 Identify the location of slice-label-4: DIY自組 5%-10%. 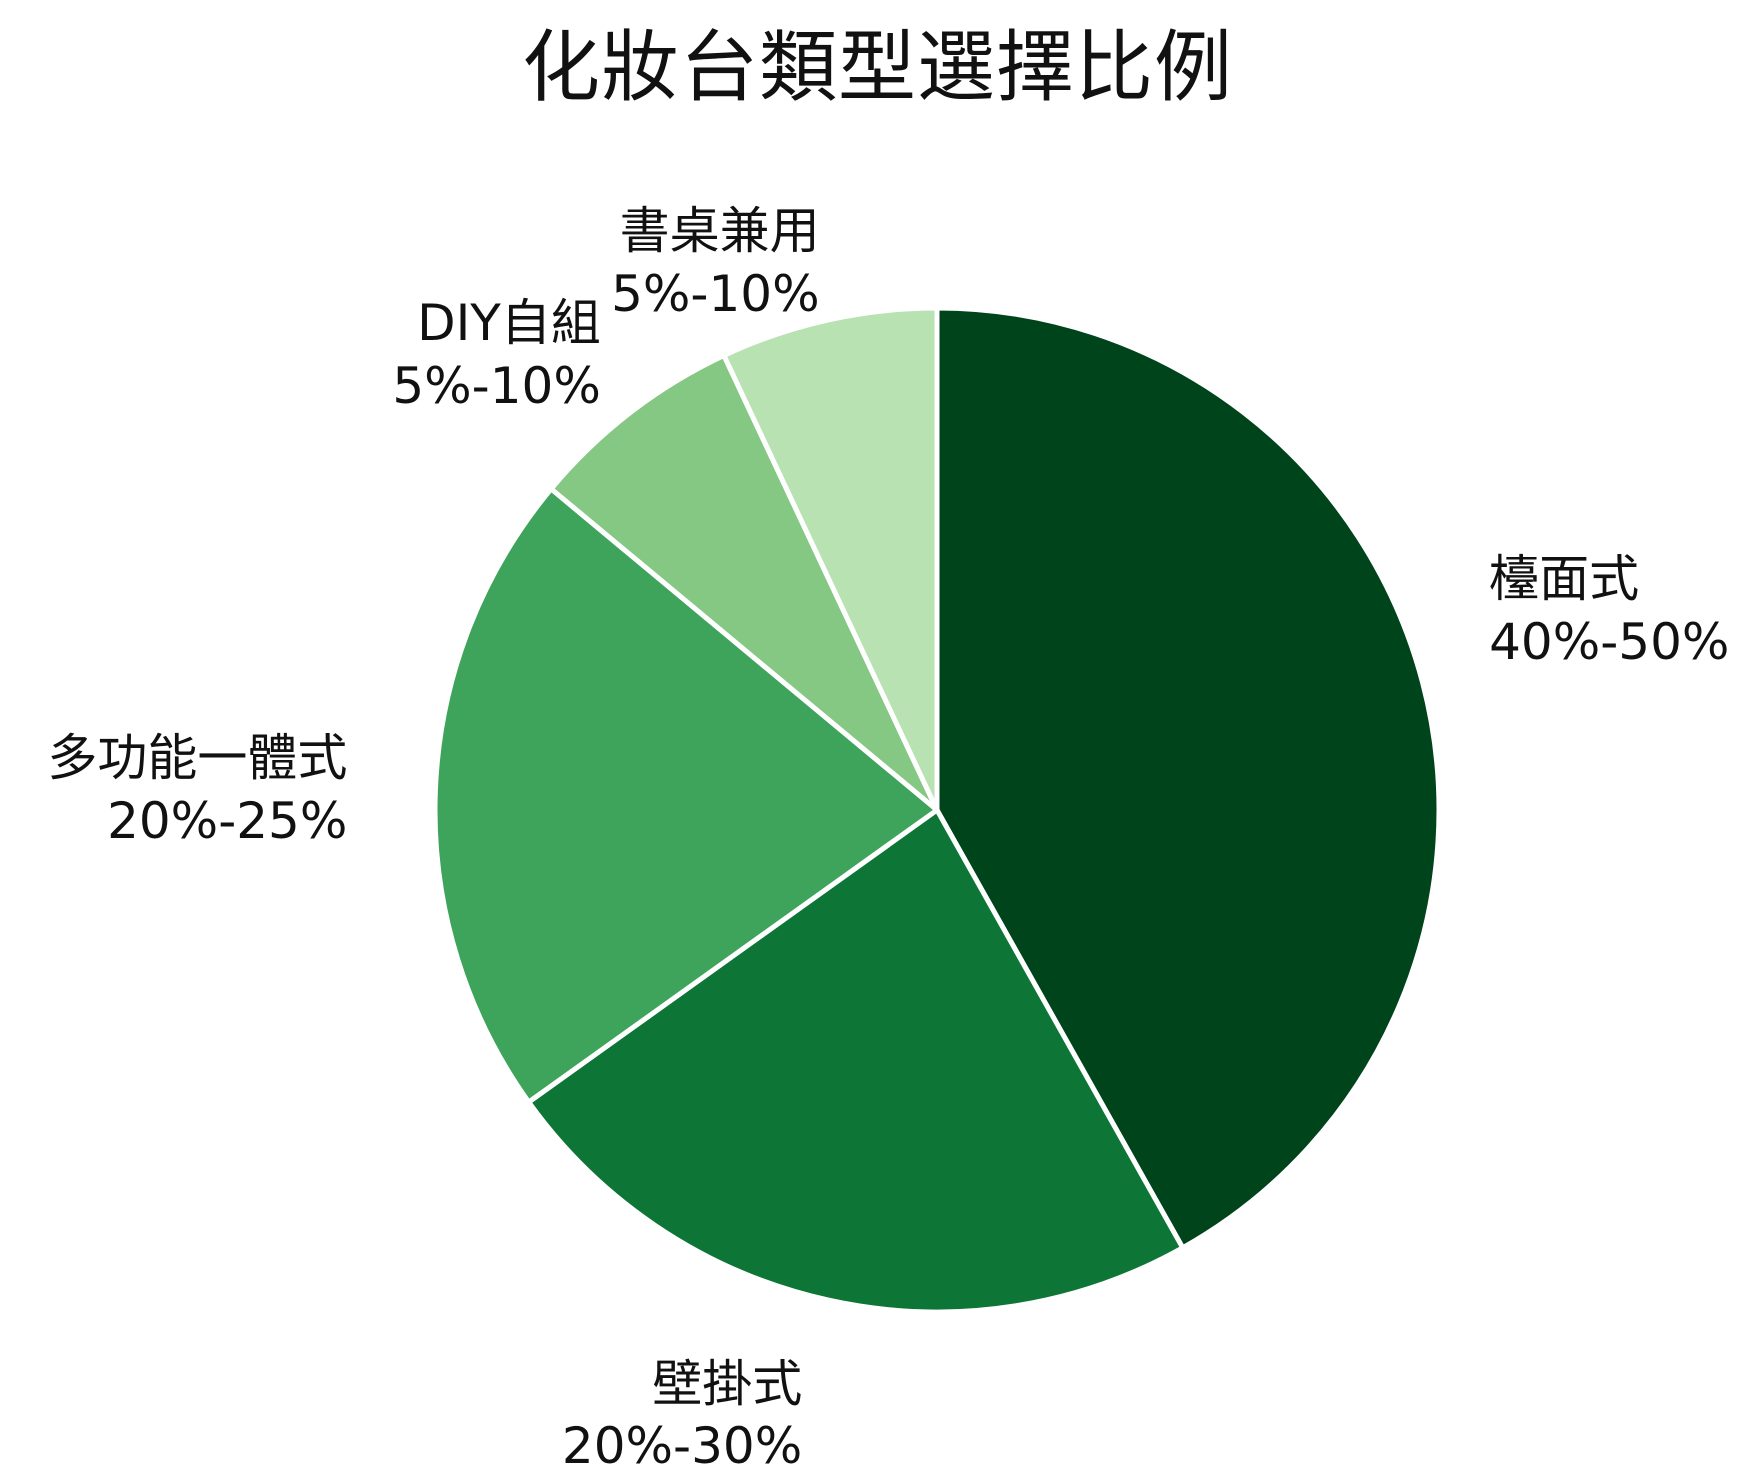
(496, 354).